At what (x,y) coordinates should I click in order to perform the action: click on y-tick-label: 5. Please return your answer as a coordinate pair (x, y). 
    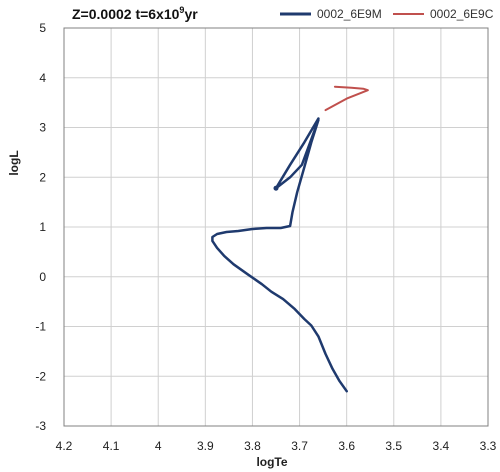
    Looking at the image, I should click on (42, 28).